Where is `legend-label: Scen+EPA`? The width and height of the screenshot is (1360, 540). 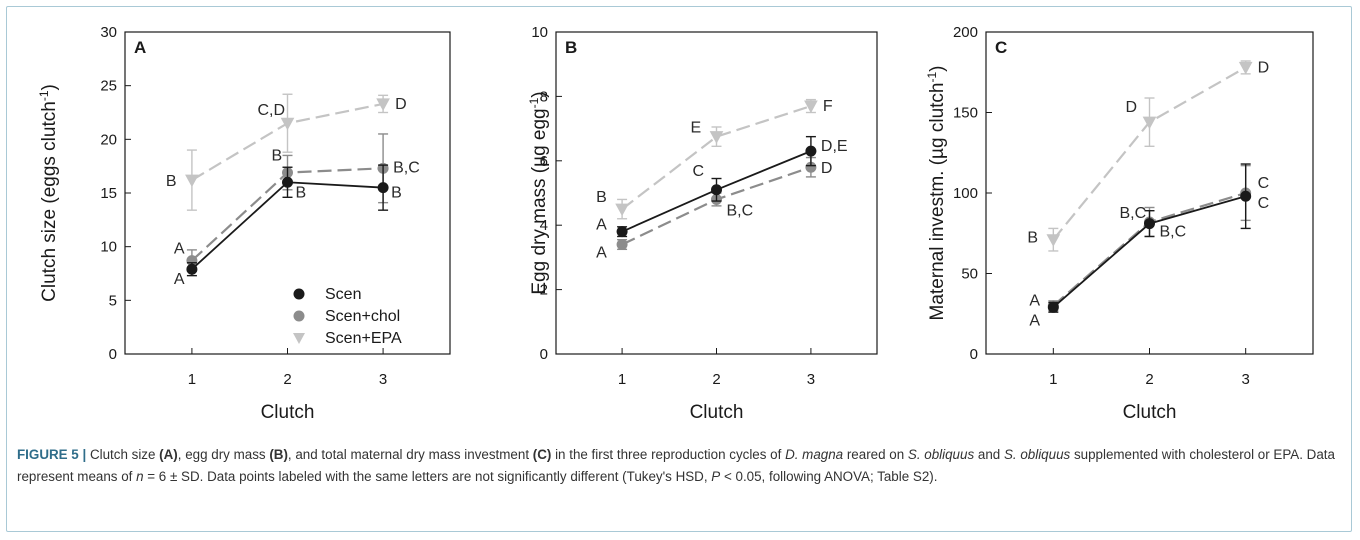
legend-label: Scen+EPA is located at coordinates (363, 338).